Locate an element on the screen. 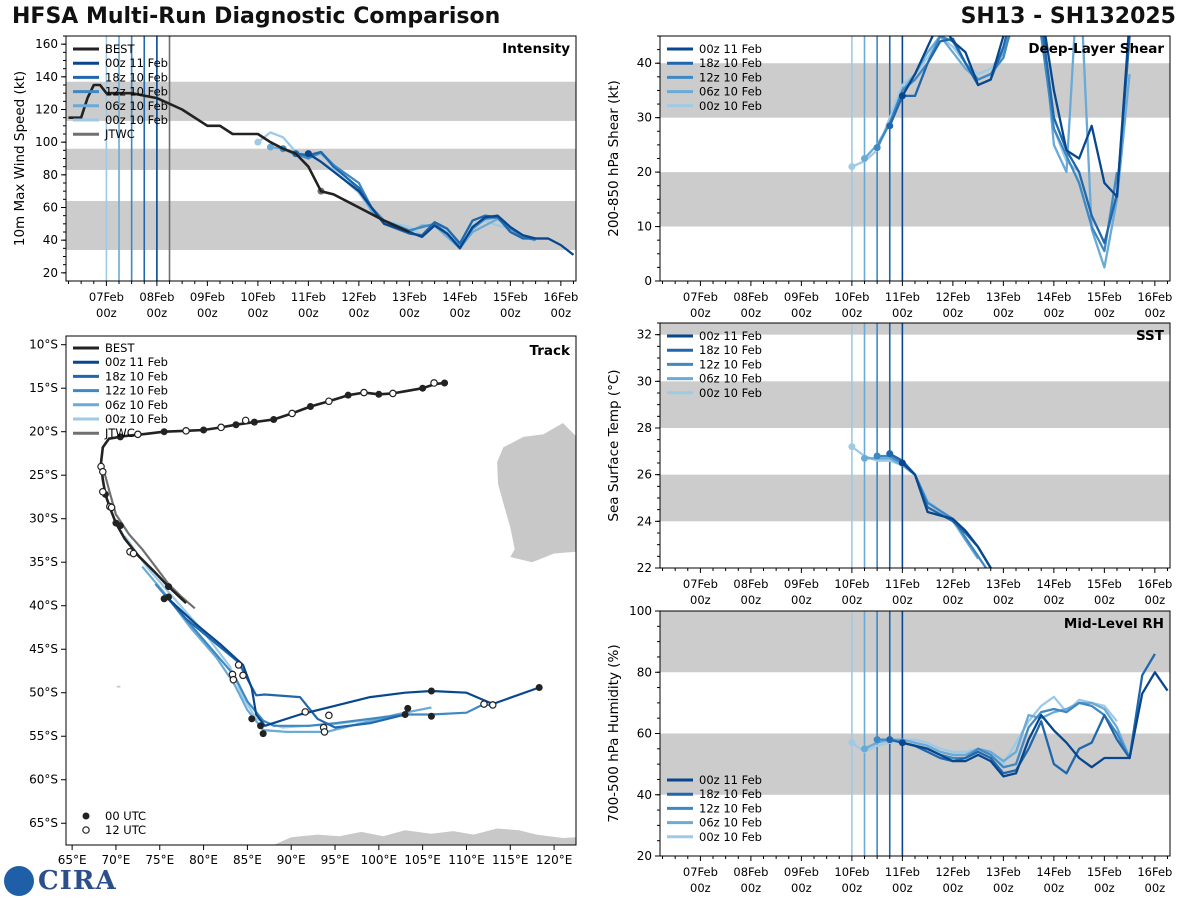 The height and width of the screenshot is (900, 1200). track-legend-label-00z-11-feb: 00z 11 Feb is located at coordinates (136, 362).